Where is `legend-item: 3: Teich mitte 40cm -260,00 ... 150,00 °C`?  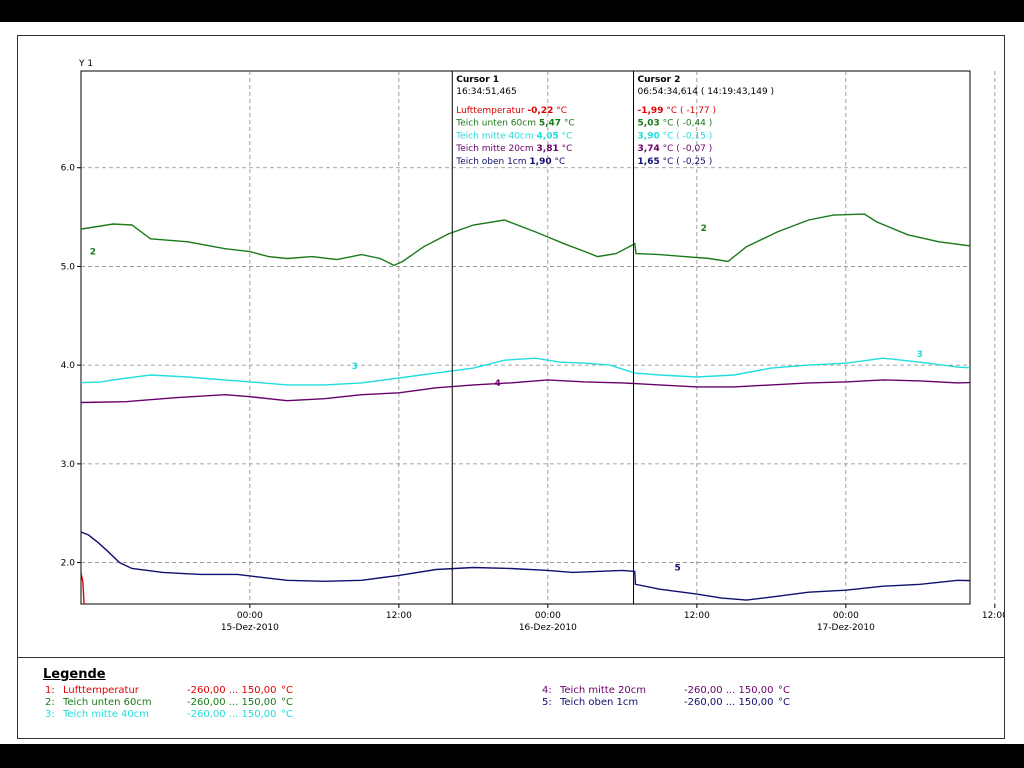 legend-item: 3: Teich mitte 40cm -260,00 ... 150,00 °C is located at coordinates (169, 714).